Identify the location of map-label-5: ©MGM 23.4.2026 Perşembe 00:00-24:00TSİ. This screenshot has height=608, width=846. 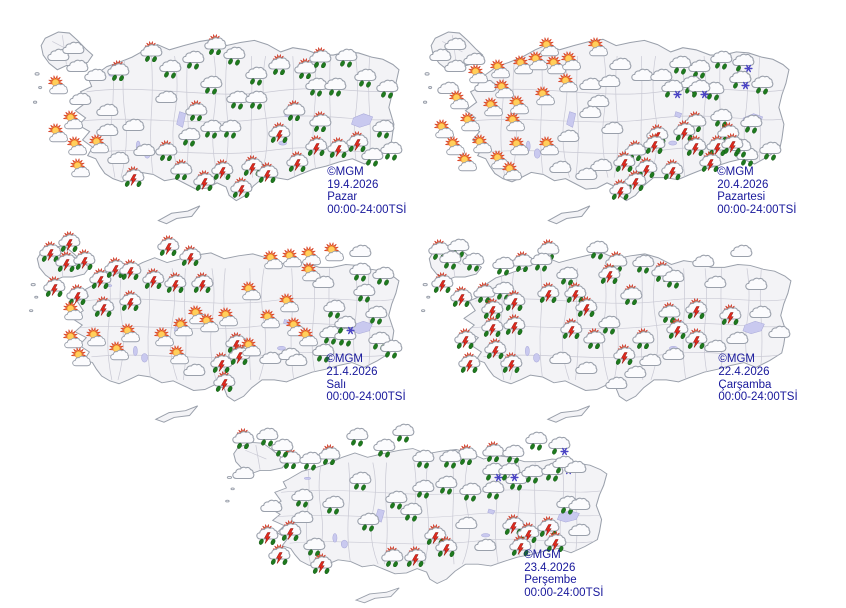
(563, 574).